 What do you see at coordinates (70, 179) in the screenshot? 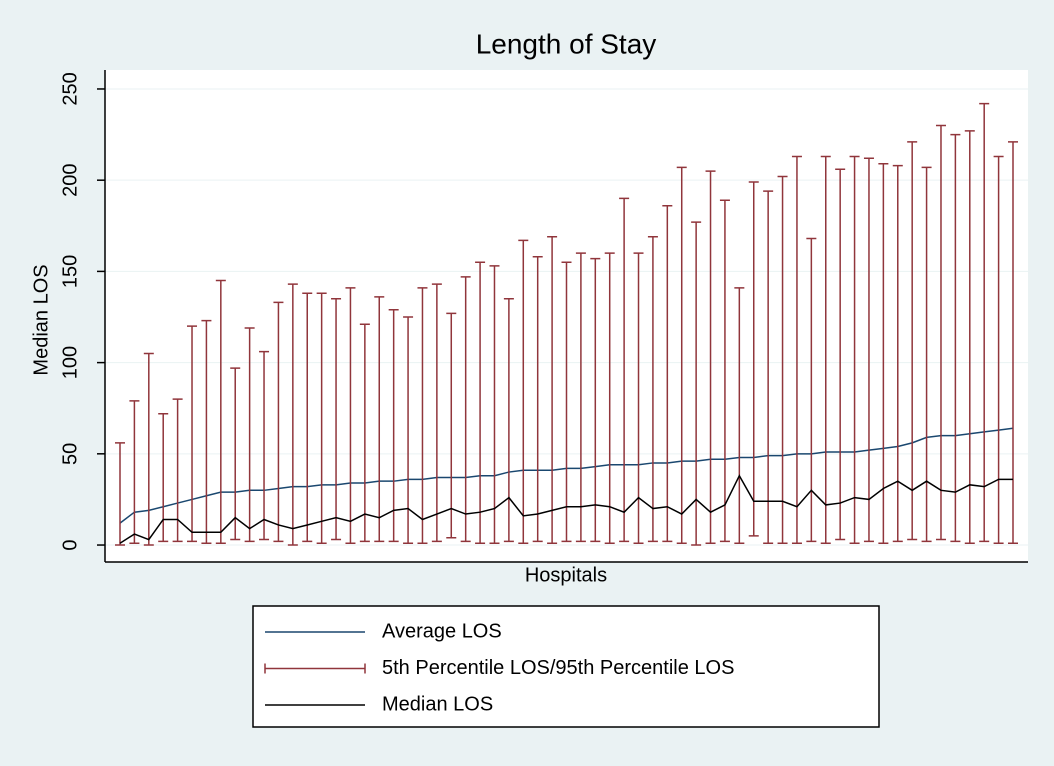
I see `y-tick-label: 200` at bounding box center [70, 179].